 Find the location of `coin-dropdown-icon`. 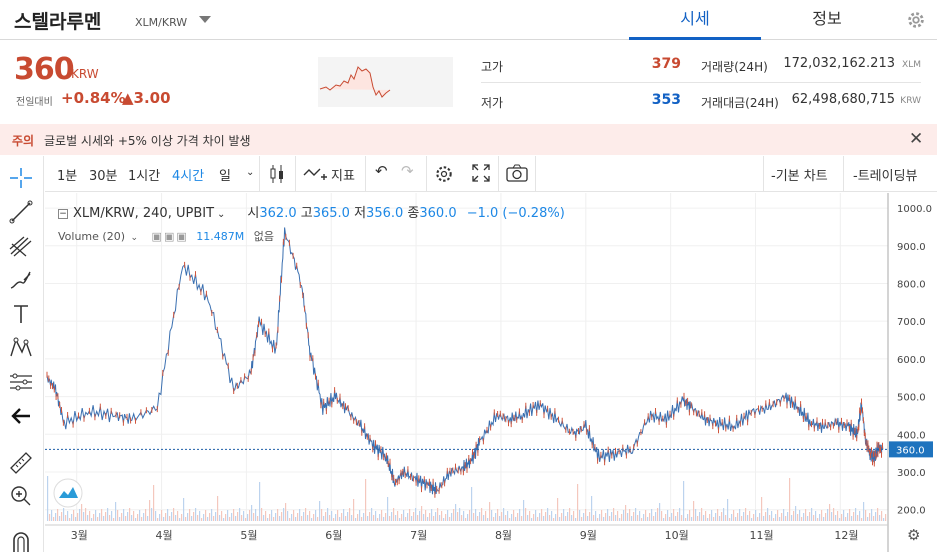

coin-dropdown-icon is located at coordinates (205, 19).